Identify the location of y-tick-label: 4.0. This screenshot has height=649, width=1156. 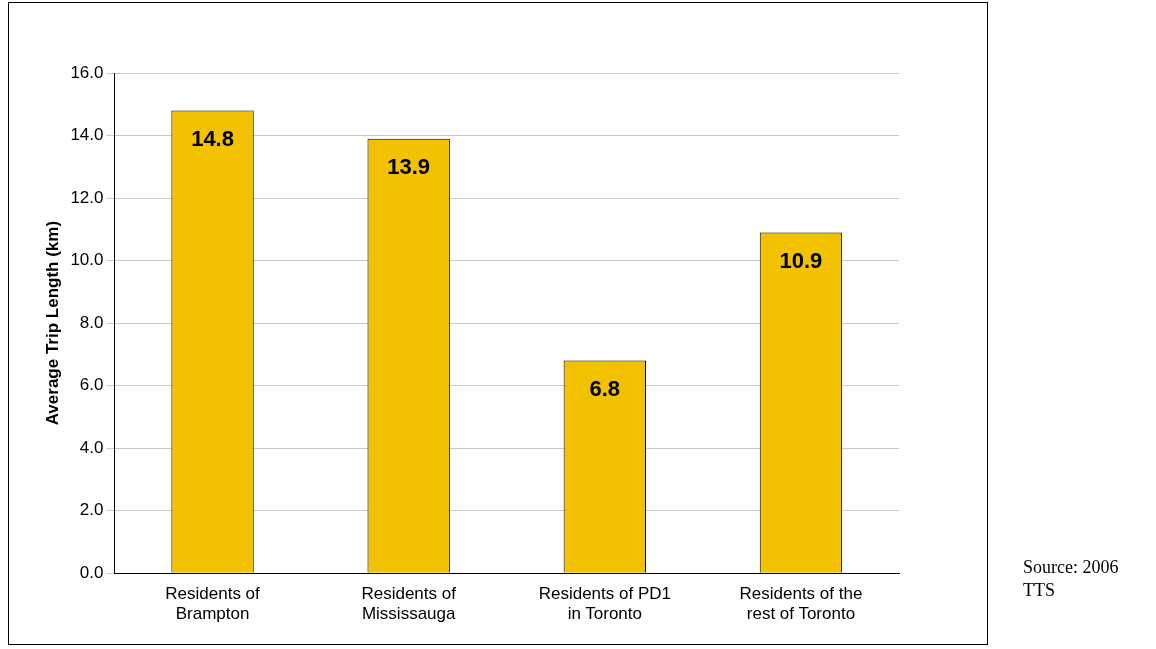
(91, 447).